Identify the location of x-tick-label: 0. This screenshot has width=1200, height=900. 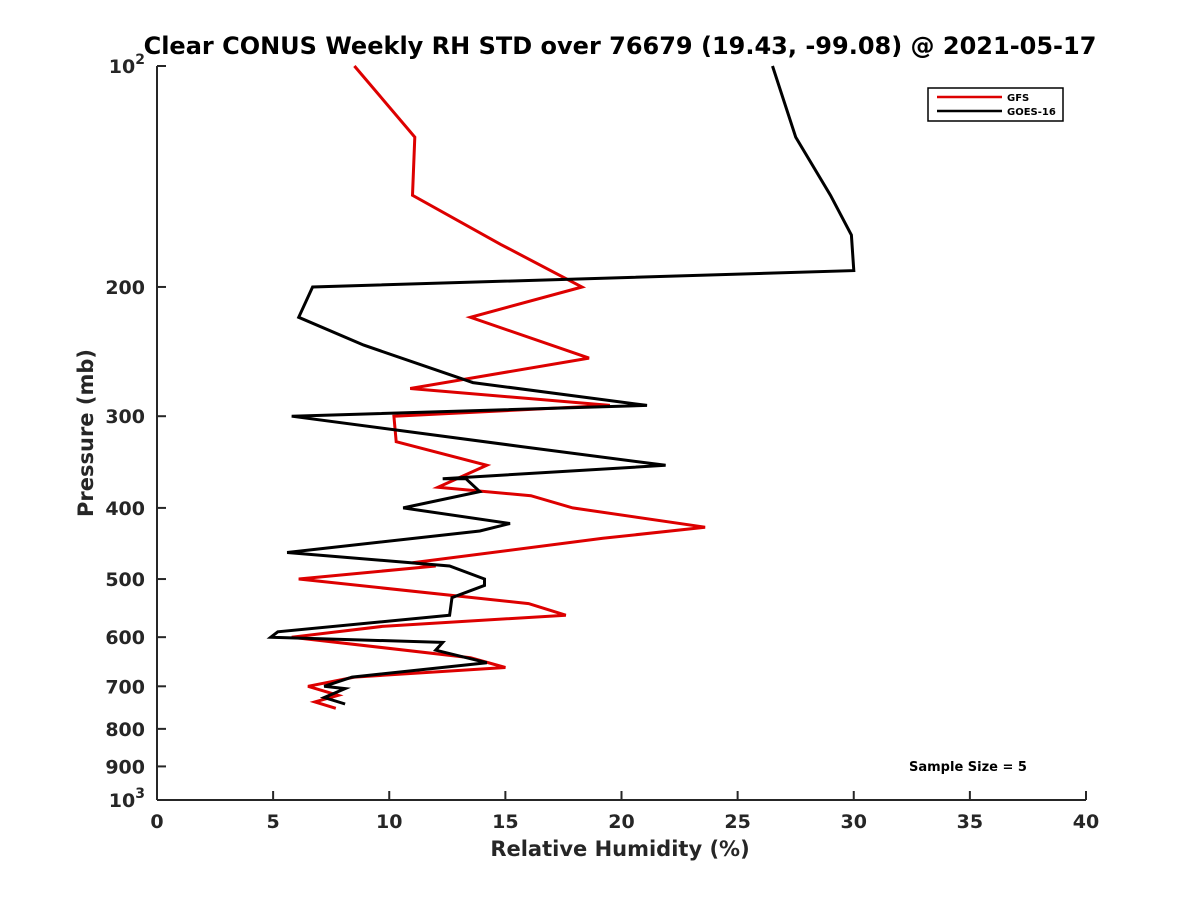
(156, 822).